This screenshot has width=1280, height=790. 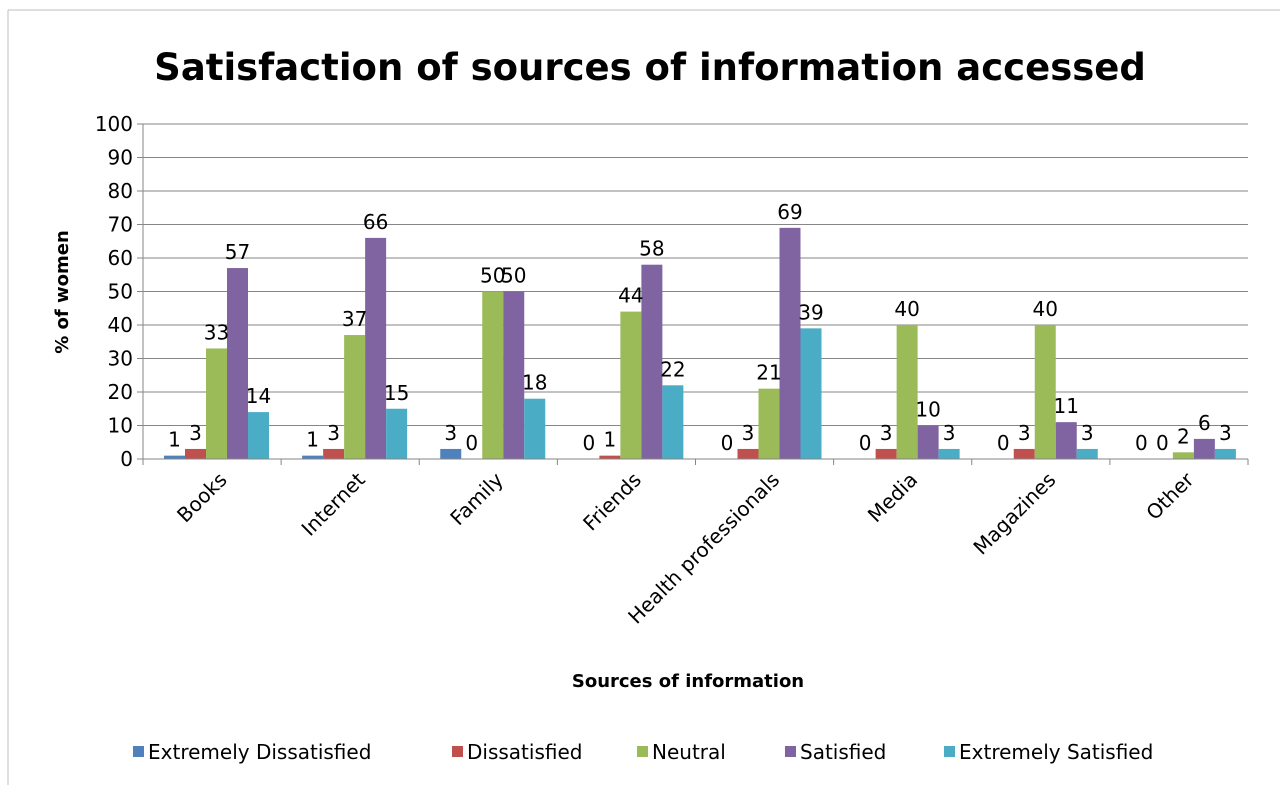 What do you see at coordinates (259, 752) in the screenshot?
I see `legend-label: Extremely Dissatisfied` at bounding box center [259, 752].